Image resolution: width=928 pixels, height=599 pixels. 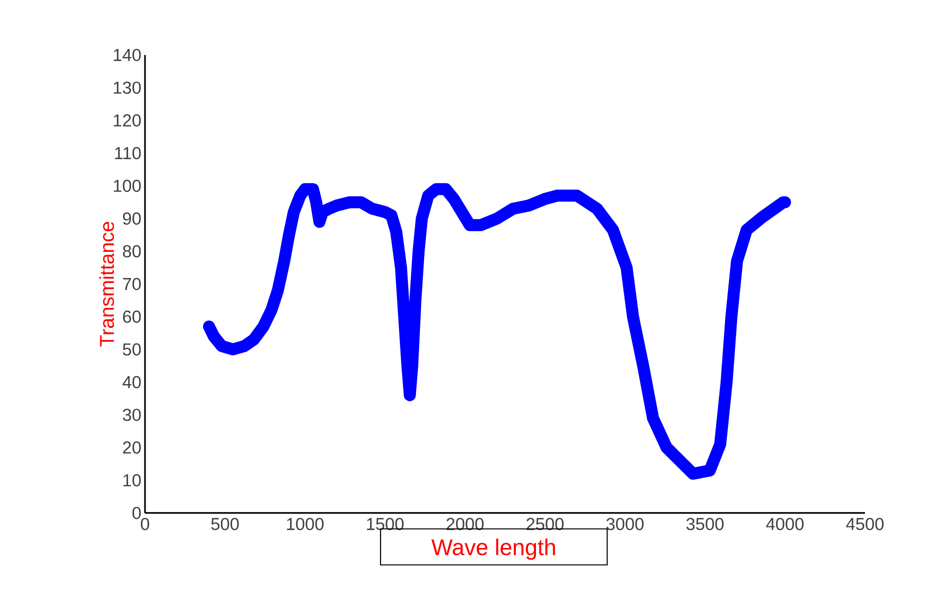 I want to click on y-tick-label: 20, so click(x=132, y=447).